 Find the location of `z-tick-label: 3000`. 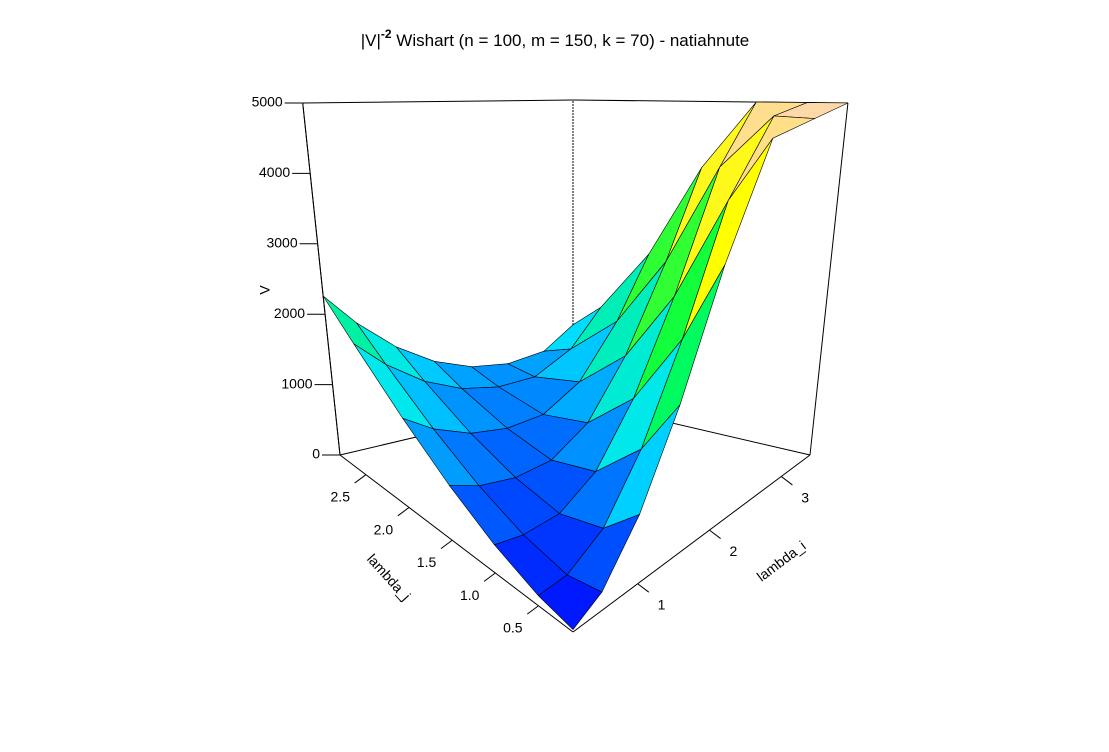

z-tick-label: 3000 is located at coordinates (281, 243).